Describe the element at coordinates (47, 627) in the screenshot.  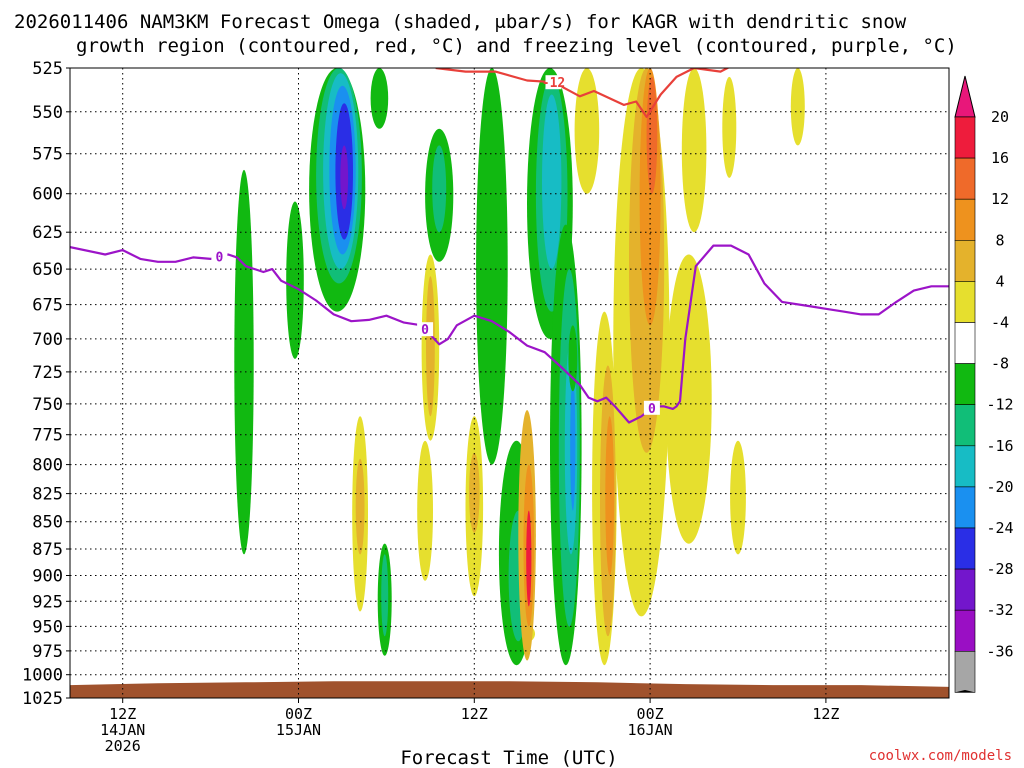
I see `y-tick-label: 950` at that location.